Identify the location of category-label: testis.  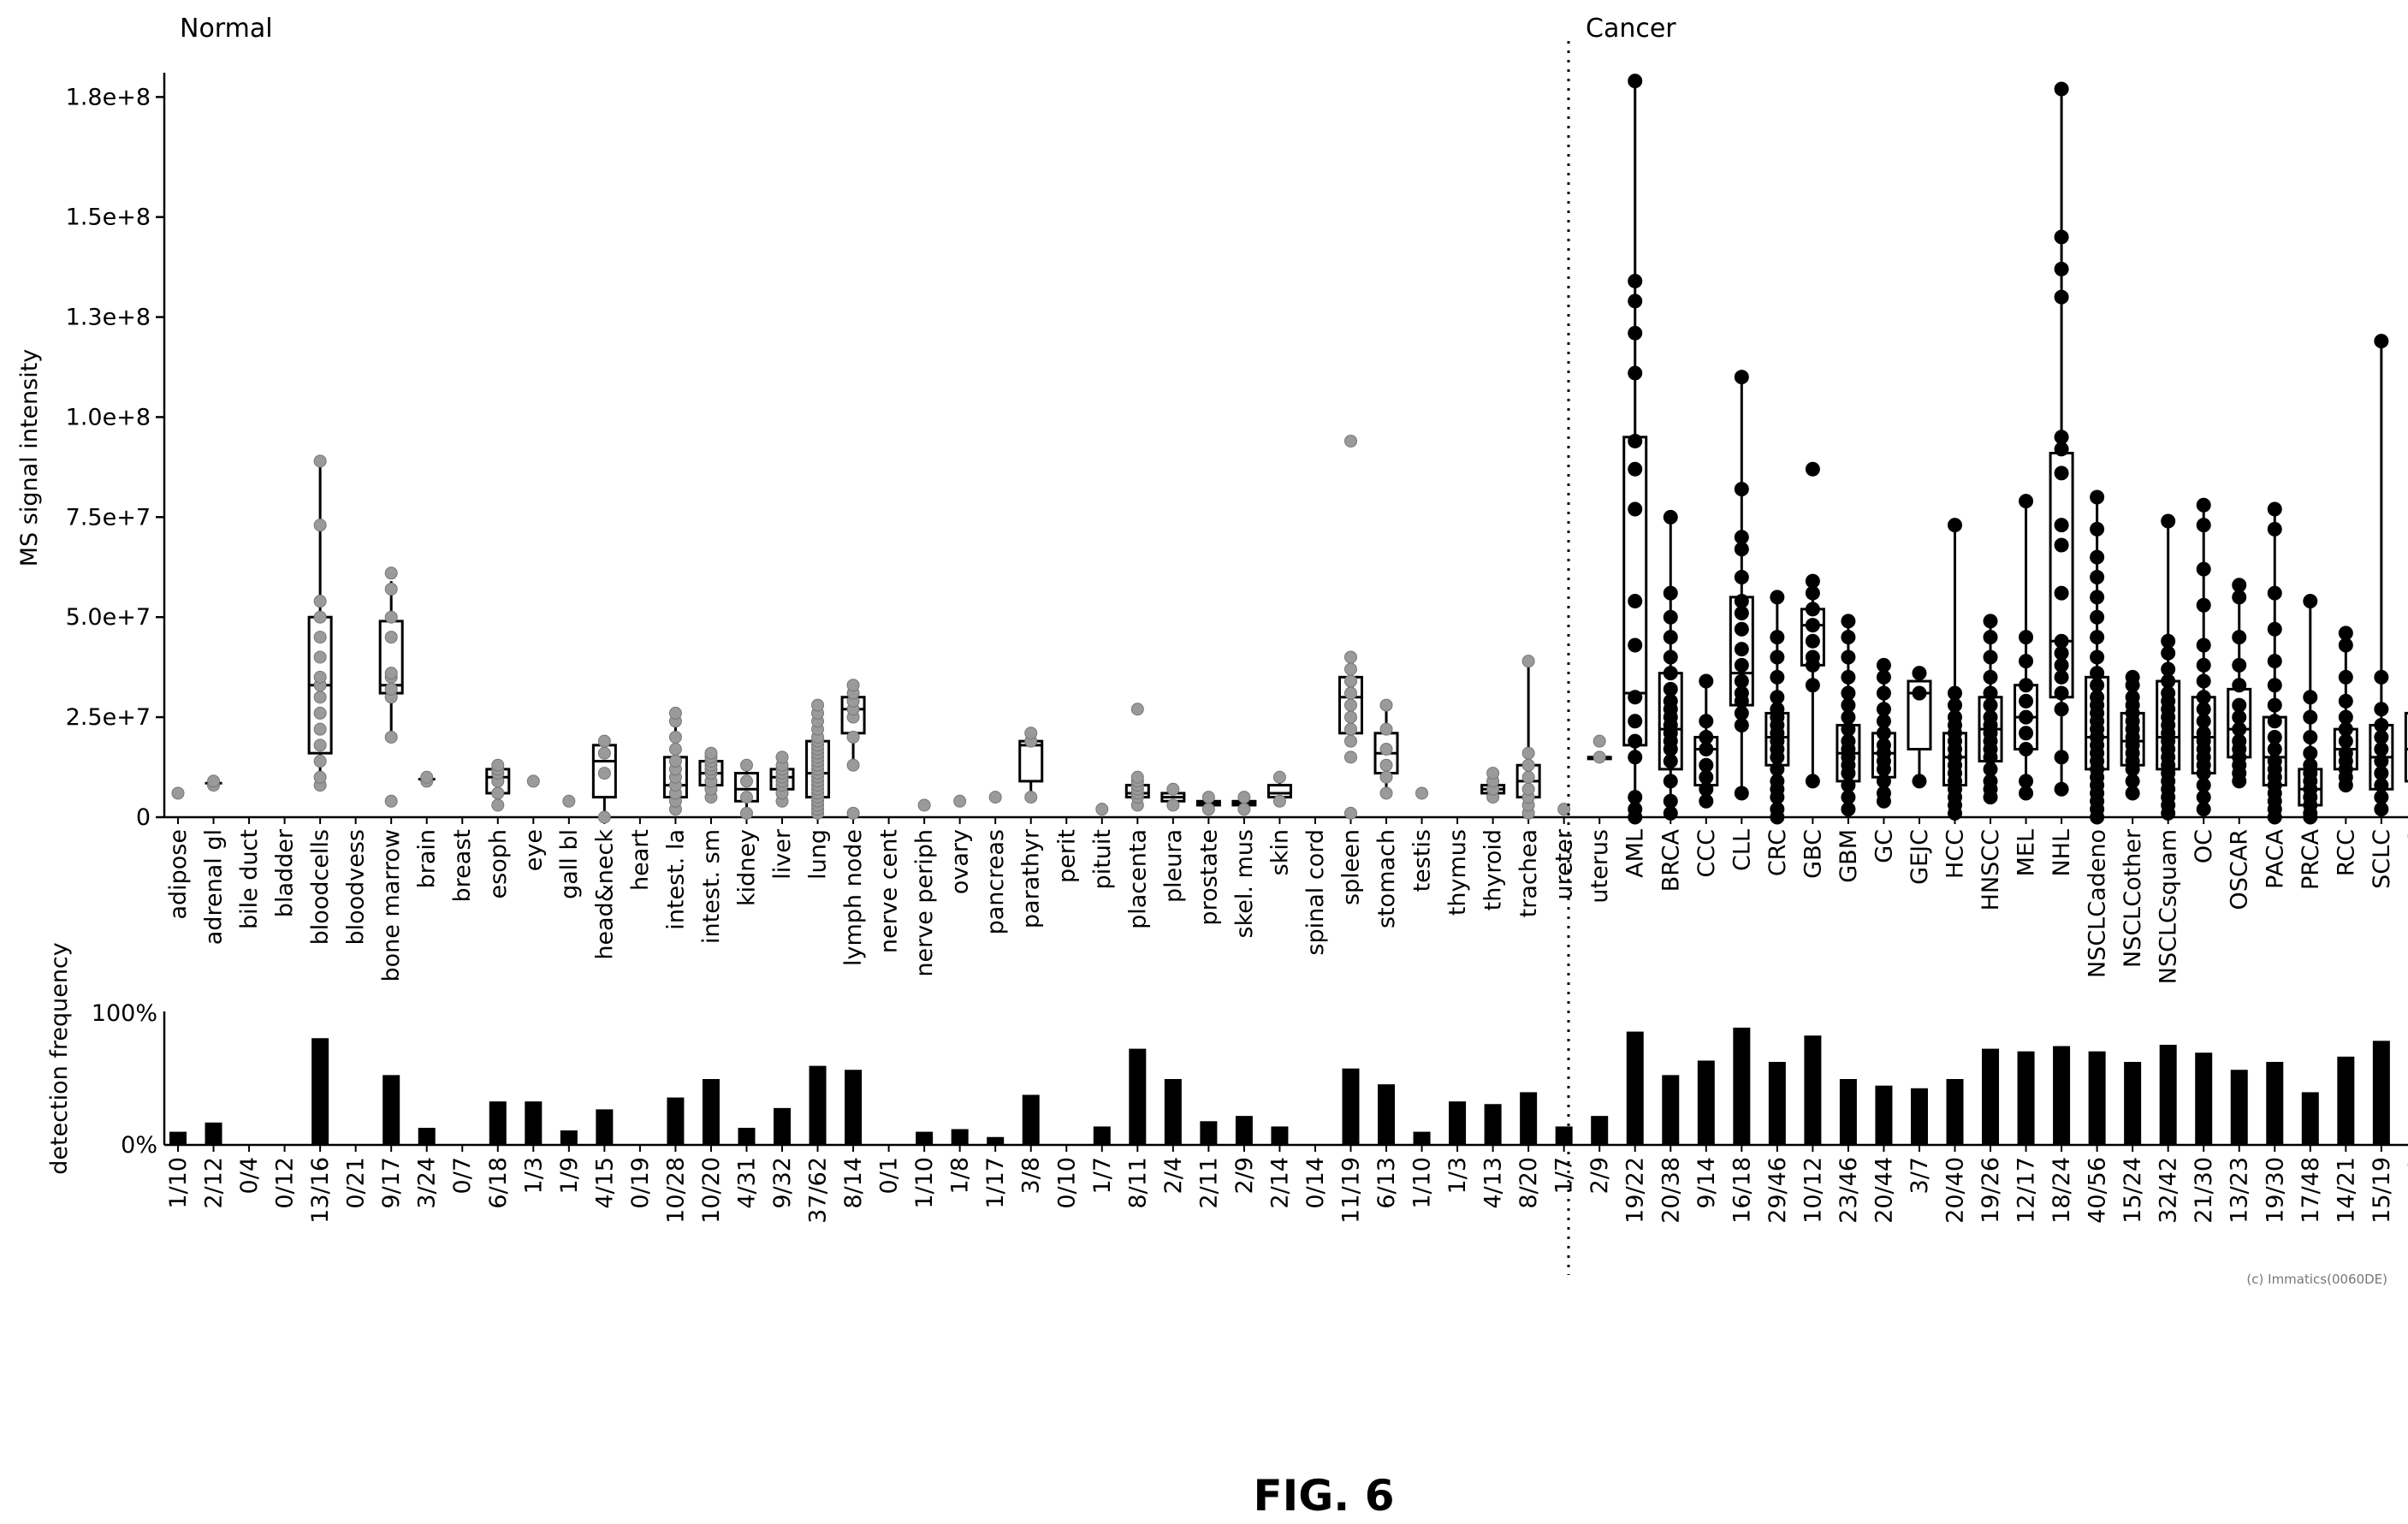
(1422, 861).